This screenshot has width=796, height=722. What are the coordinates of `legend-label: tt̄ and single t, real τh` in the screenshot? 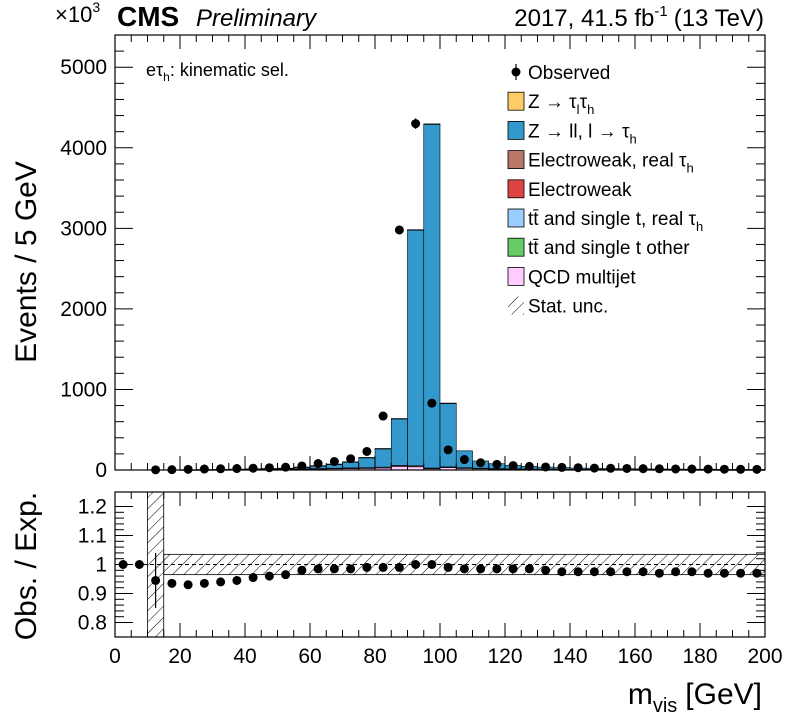 It's located at (615, 221).